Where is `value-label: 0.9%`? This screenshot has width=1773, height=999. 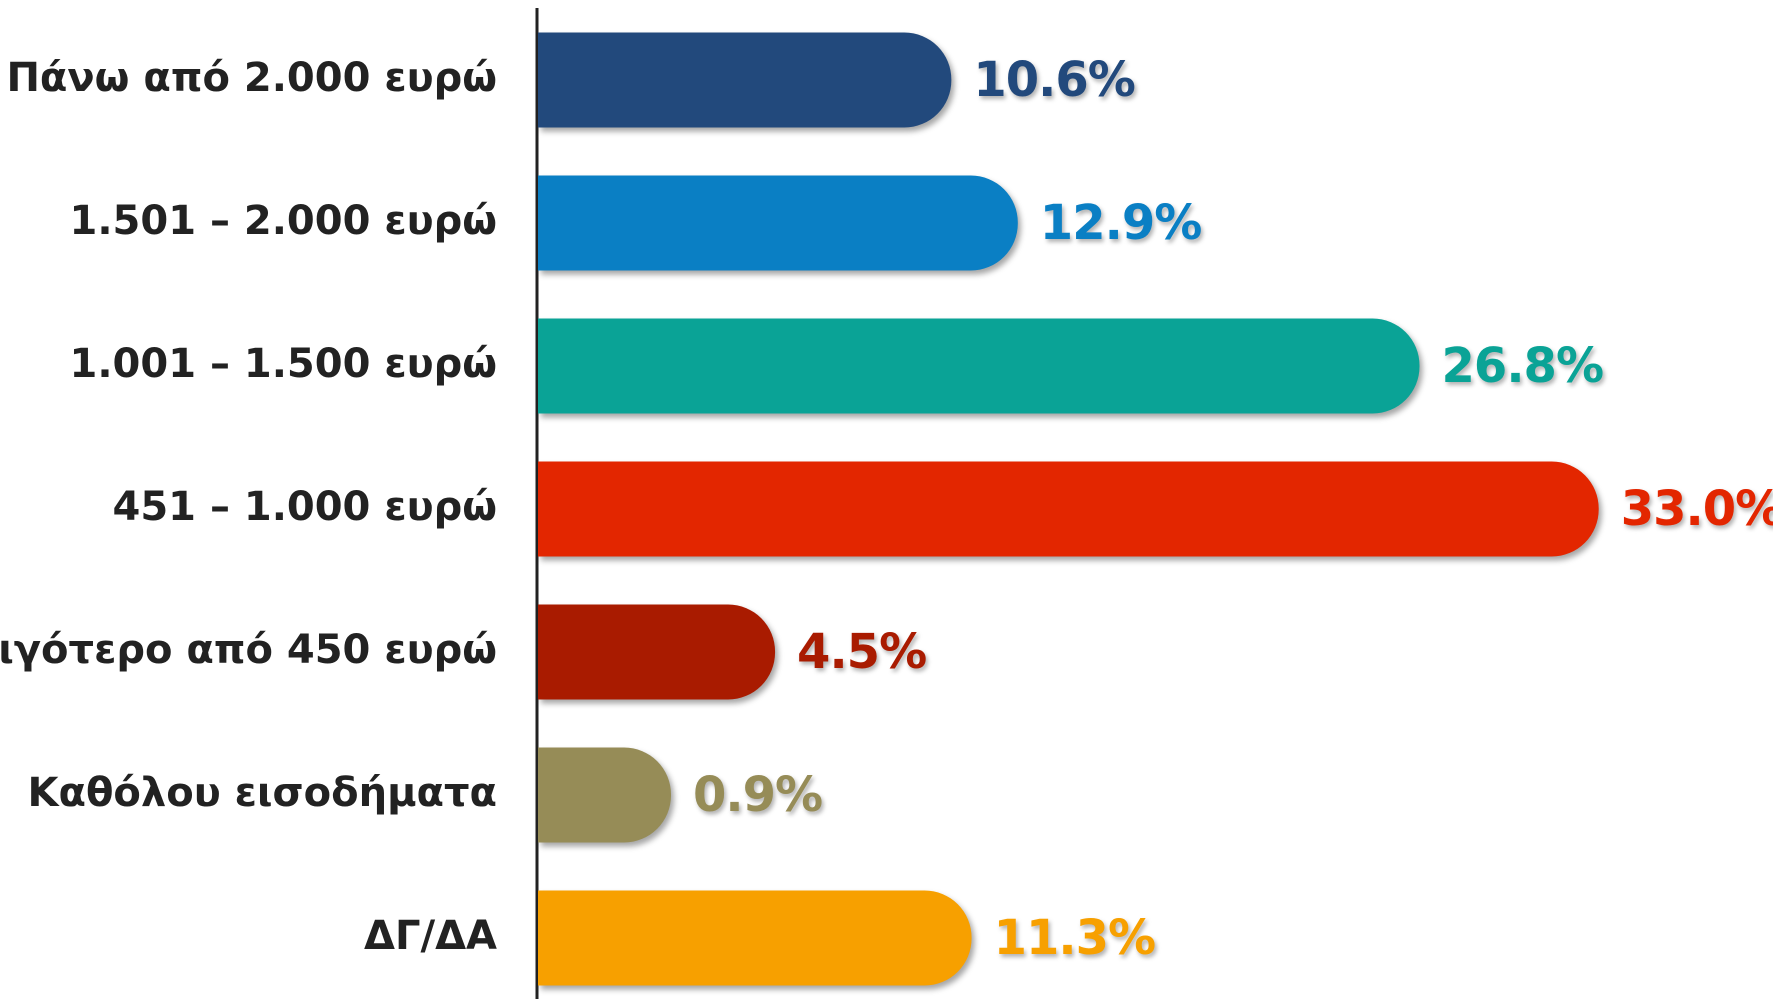 value-label: 0.9% is located at coordinates (757, 795).